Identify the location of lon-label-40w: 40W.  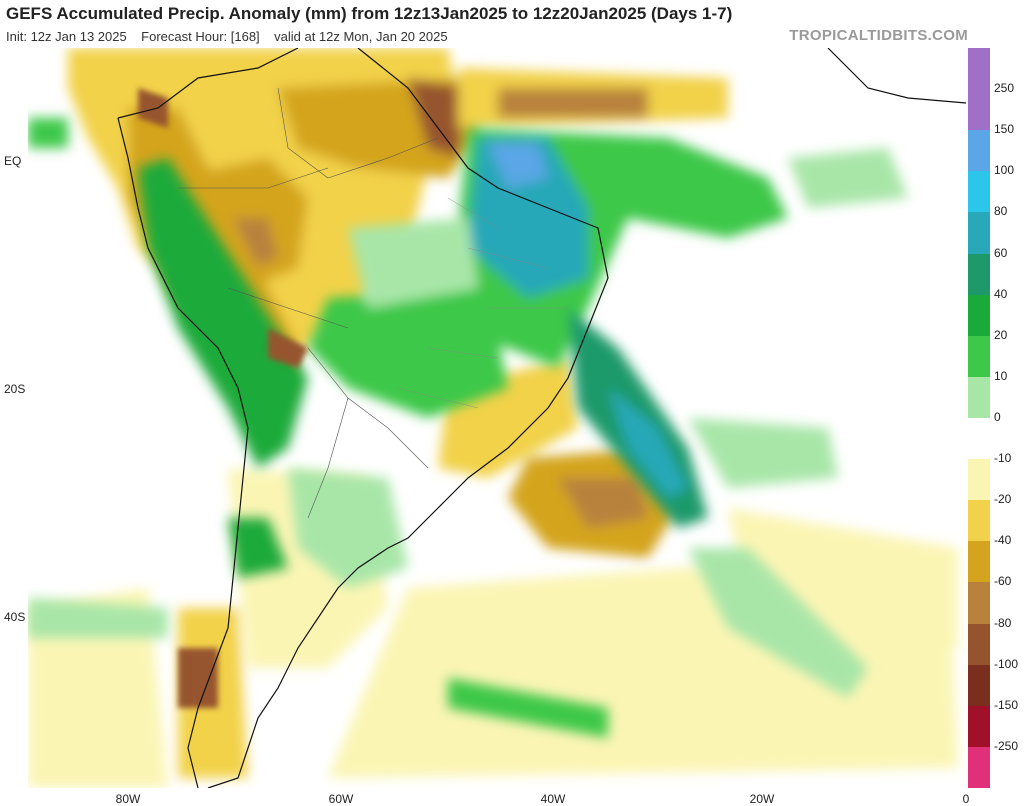
(553, 799).